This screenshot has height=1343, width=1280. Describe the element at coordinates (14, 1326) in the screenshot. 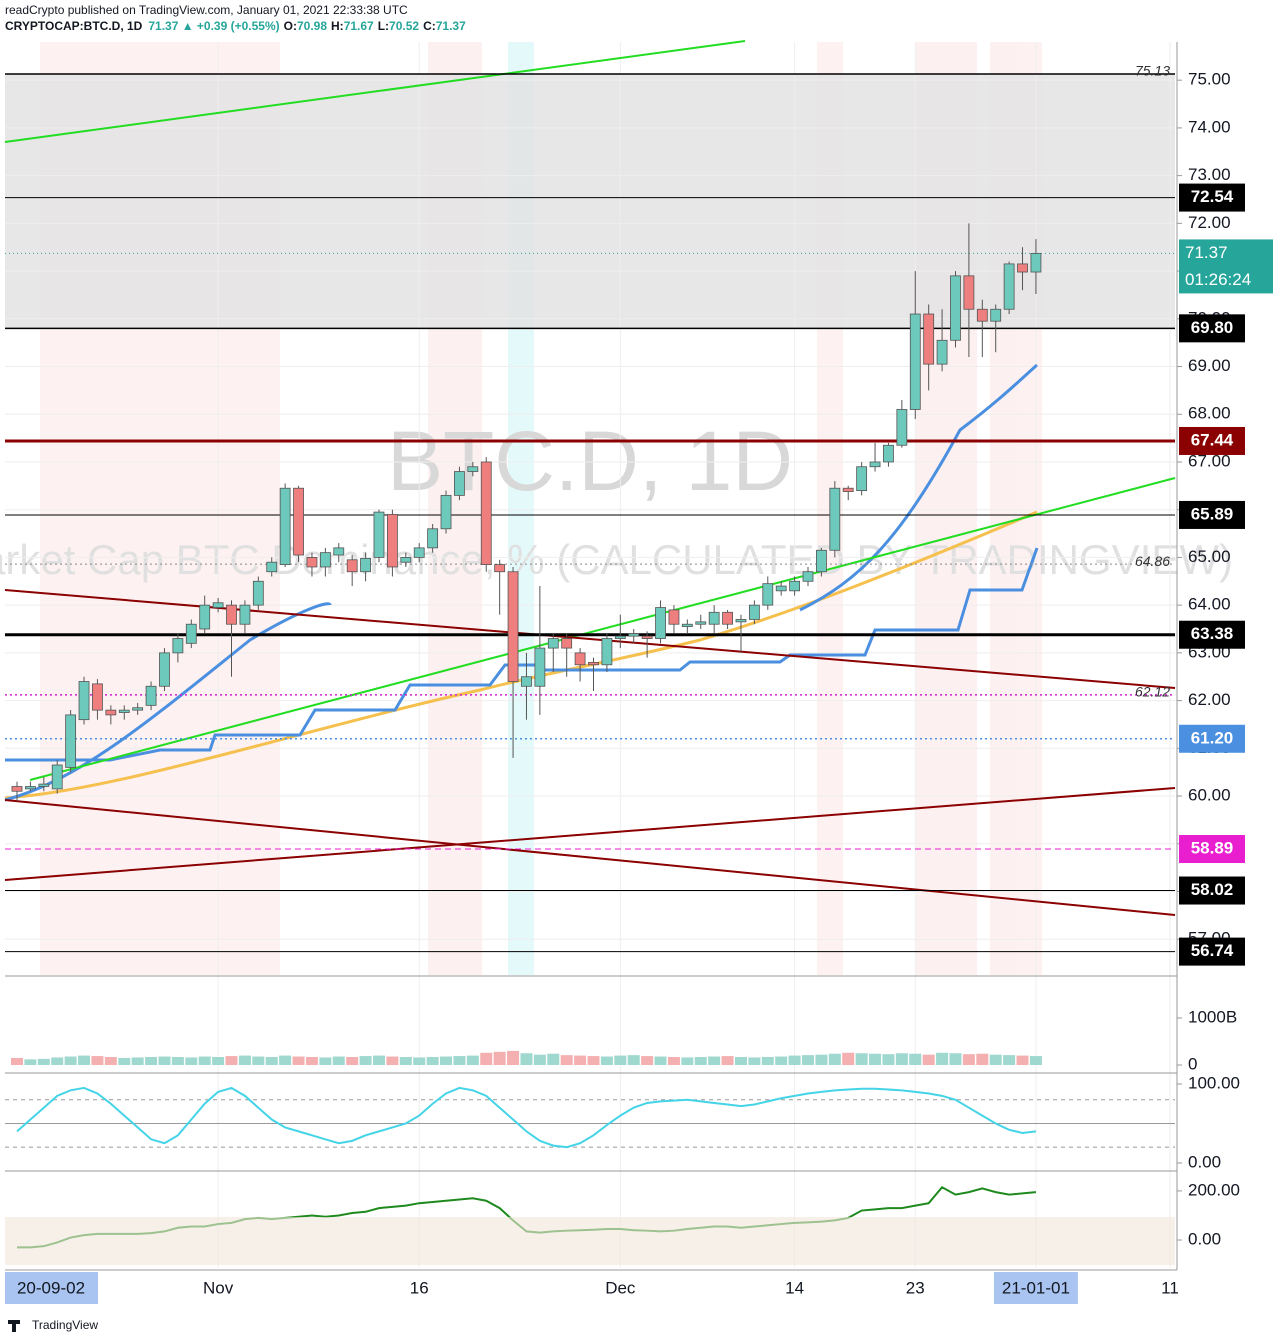

I see `footer-logo` at that location.